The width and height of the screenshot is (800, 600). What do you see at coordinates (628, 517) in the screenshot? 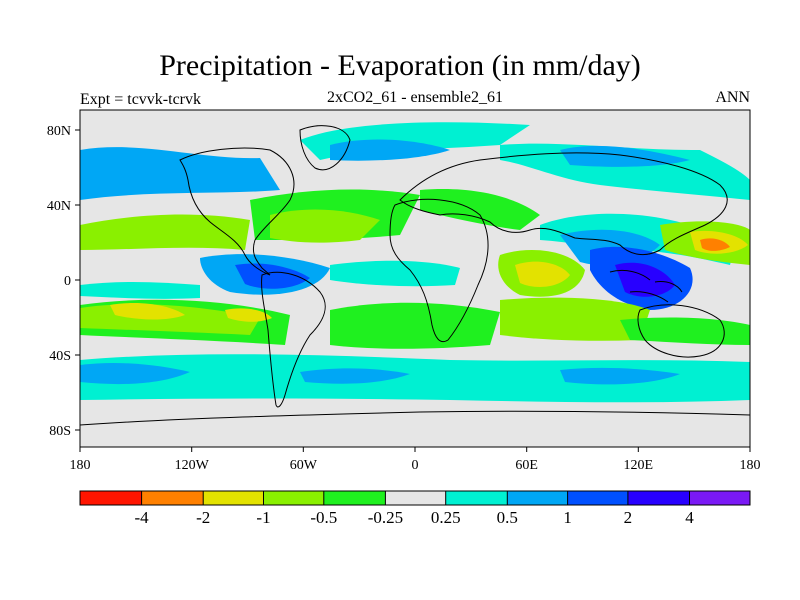
I see `colorbar-label: 2` at bounding box center [628, 517].